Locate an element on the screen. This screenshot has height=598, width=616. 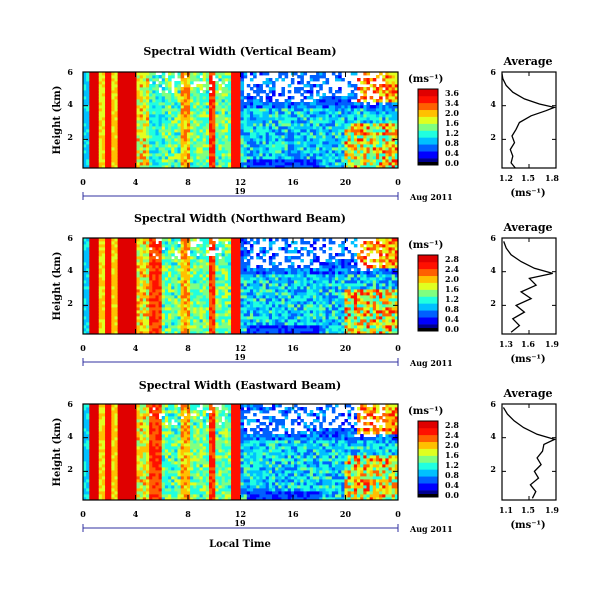
y-tick-label: 2 is located at coordinates (70, 137).